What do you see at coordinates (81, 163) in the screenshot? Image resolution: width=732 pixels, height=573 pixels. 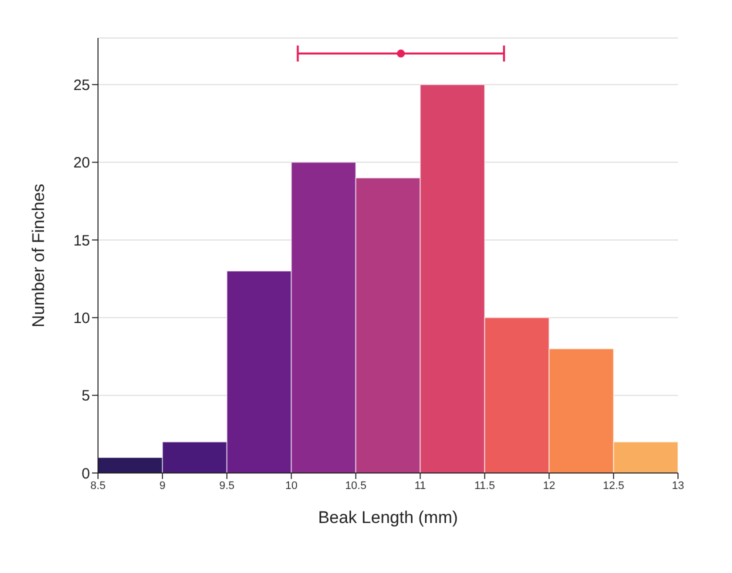 I see `y-tick-label: 20` at bounding box center [81, 163].